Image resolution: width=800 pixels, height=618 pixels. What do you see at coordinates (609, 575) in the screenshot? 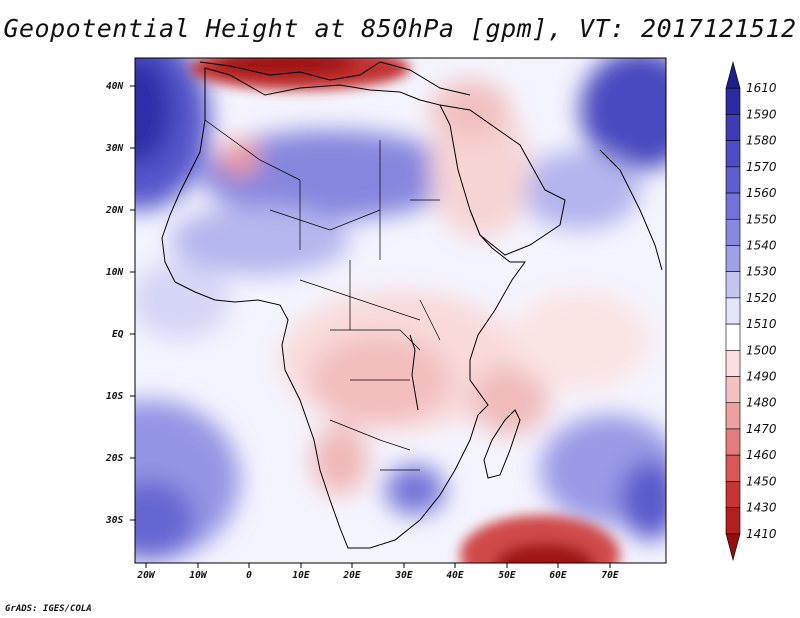
I see `lon-label-70e: 70E` at bounding box center [609, 575].